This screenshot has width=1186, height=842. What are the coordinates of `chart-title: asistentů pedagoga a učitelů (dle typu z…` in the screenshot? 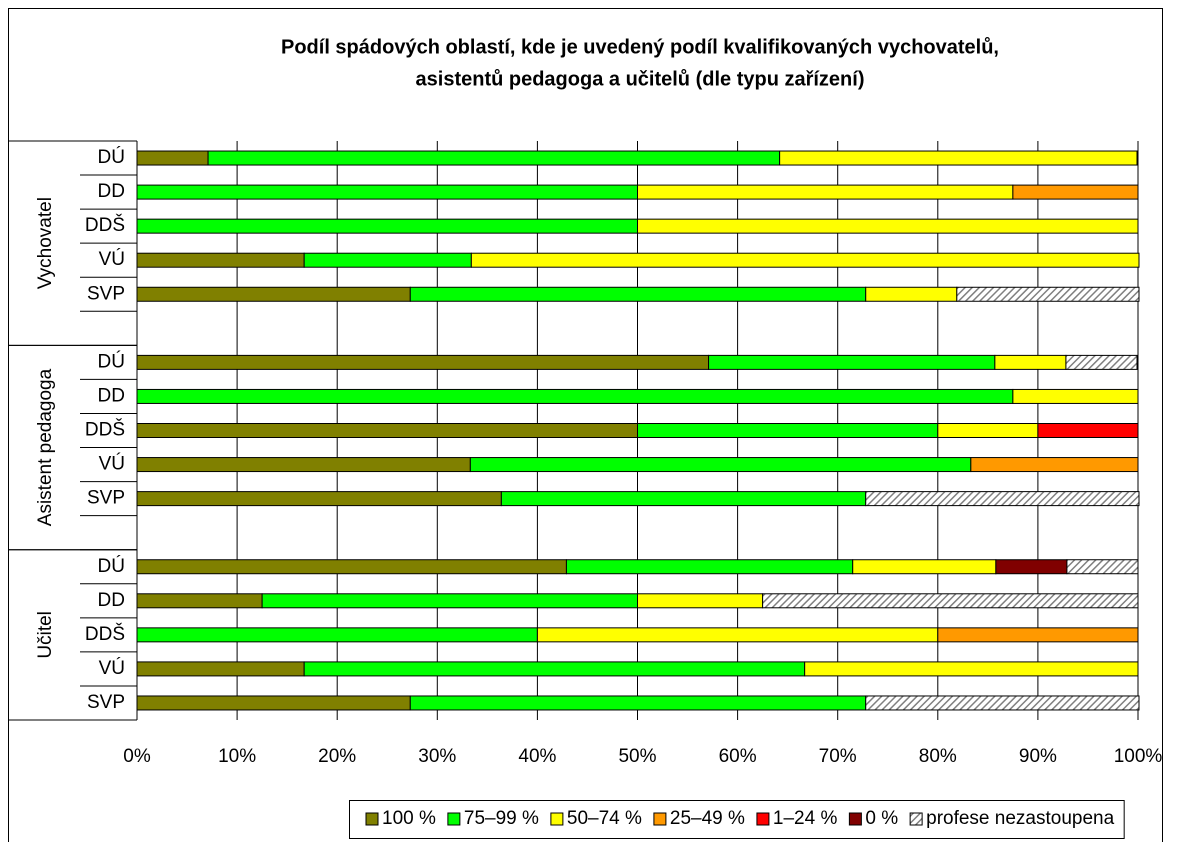 It's located at (640, 79).